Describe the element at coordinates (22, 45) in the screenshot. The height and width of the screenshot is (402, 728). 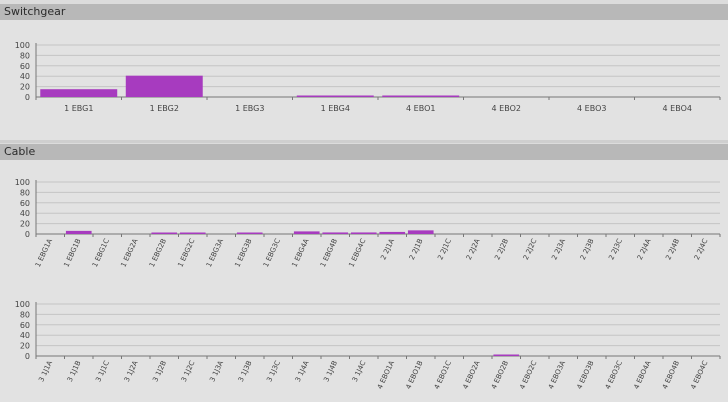
I see `switchgear-y-tick-label: 100` at that location.